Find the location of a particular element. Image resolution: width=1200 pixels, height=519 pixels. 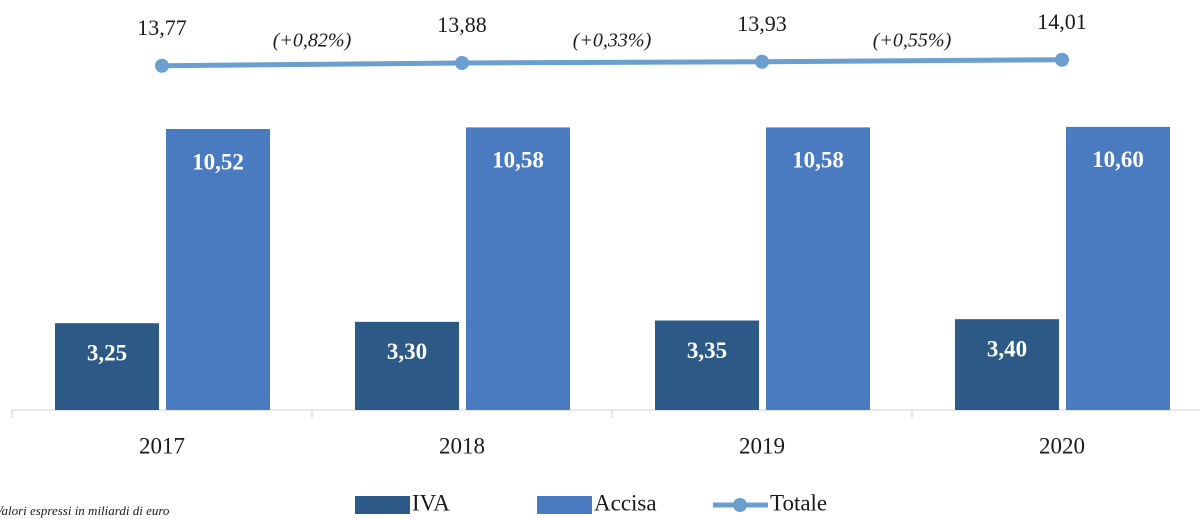

data-label: 13,88 is located at coordinates (462, 24).